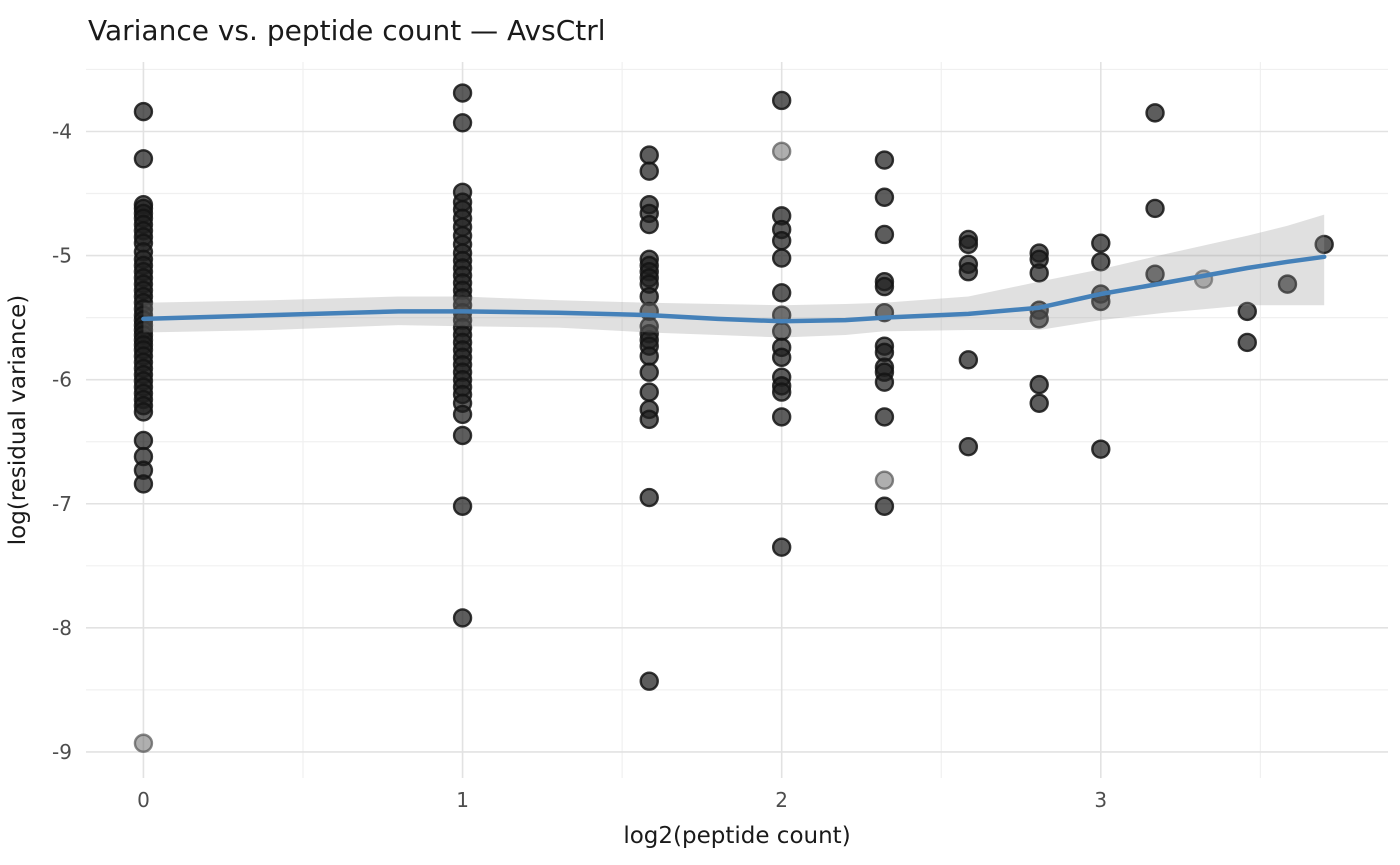 The image size is (1400, 865). Describe the element at coordinates (1100, 800) in the screenshot. I see `x-tick-label: 3` at that location.